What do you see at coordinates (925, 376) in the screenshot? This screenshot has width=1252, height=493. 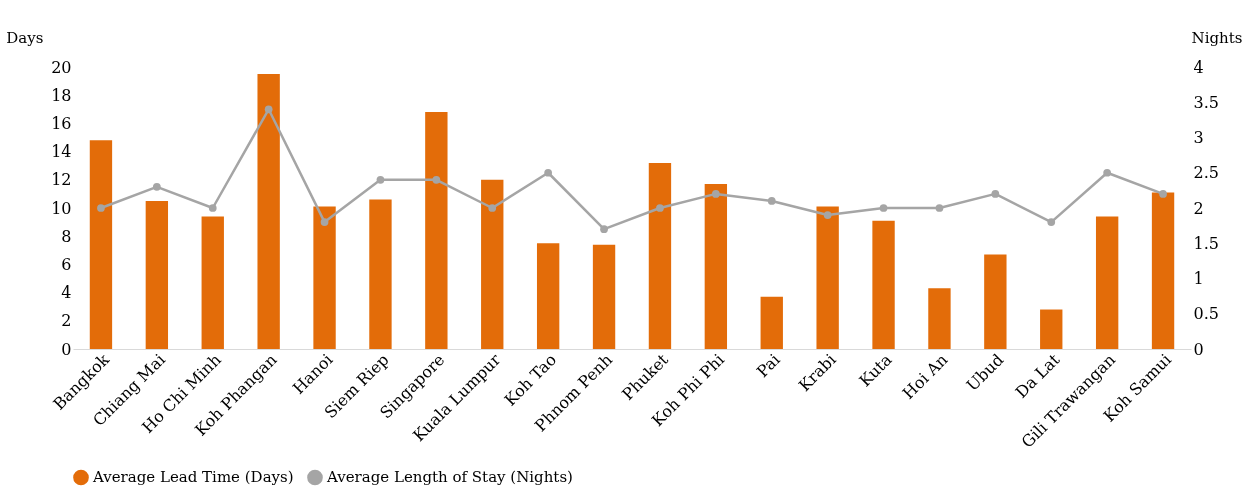 I see `x-tick-label: Hoi An` at bounding box center [925, 376].